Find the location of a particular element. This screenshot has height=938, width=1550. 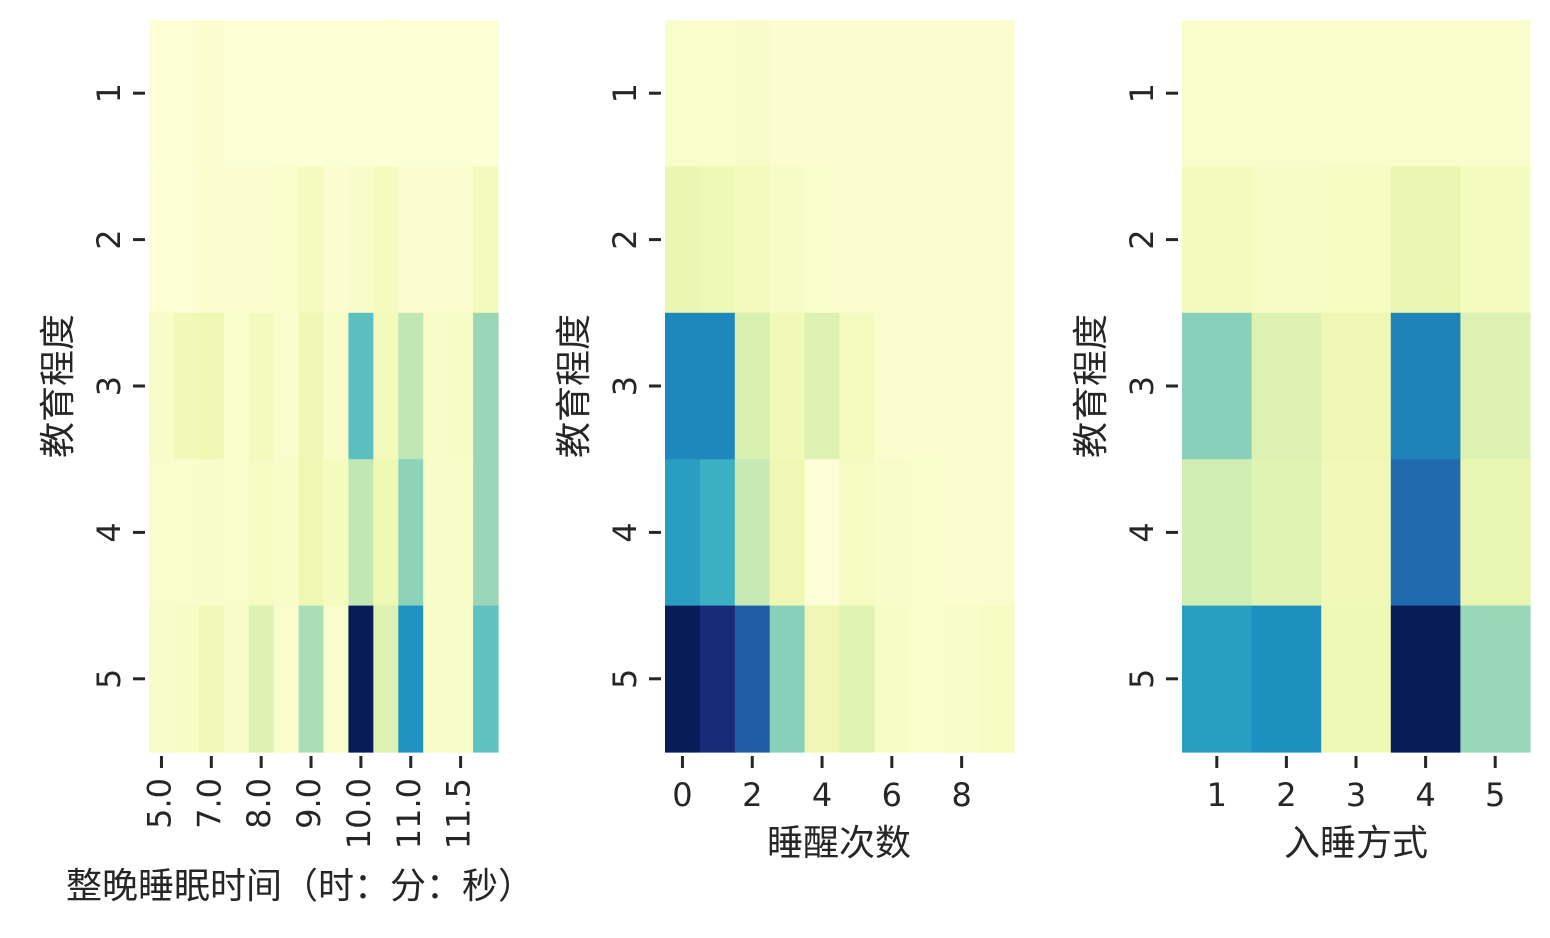

x-tick-label: 1 is located at coordinates (1217, 795).